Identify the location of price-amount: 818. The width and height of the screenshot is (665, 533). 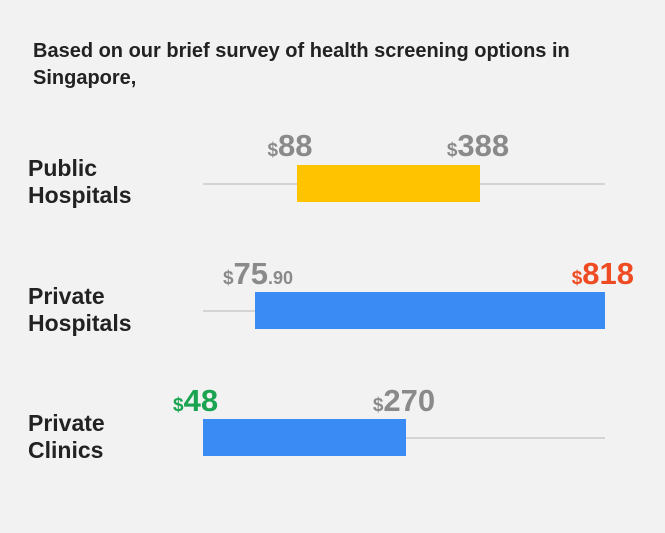
(608, 273).